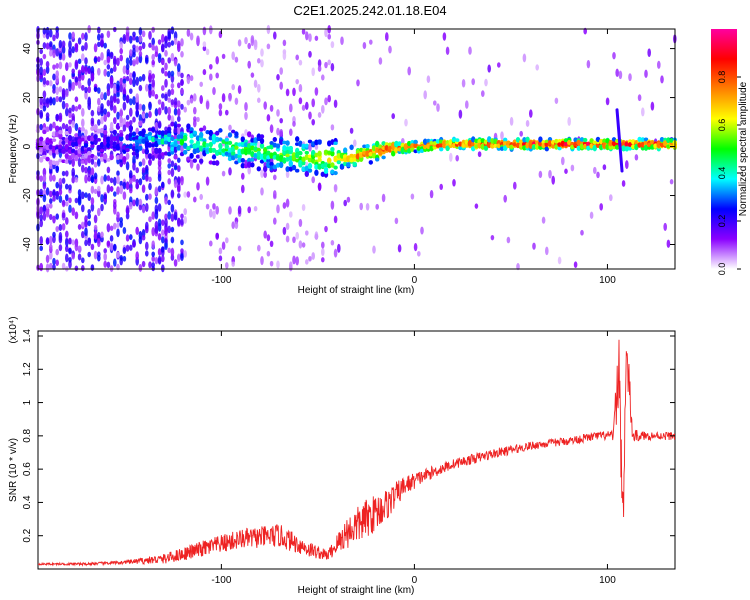 The width and height of the screenshot is (750, 600). Describe the element at coordinates (13, 149) in the screenshot. I see `spectrogram-y-label: Frequency (Hz)` at that location.